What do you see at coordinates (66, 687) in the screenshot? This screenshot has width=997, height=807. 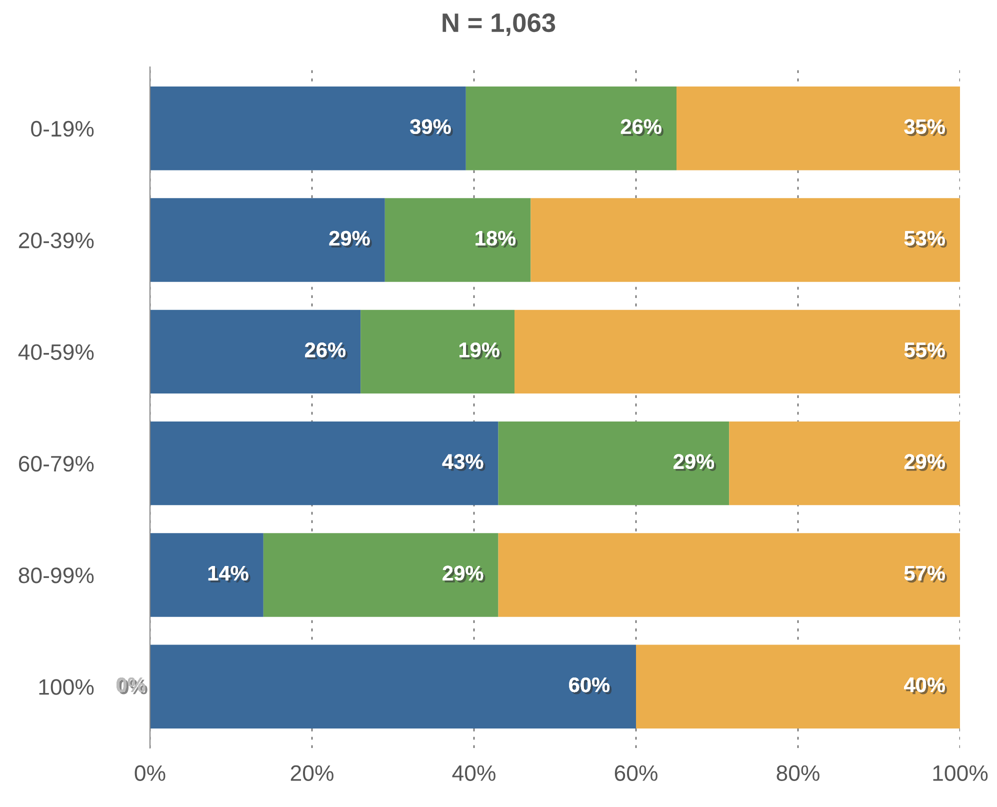 I see `y-tick-label: 100%` at bounding box center [66, 687].